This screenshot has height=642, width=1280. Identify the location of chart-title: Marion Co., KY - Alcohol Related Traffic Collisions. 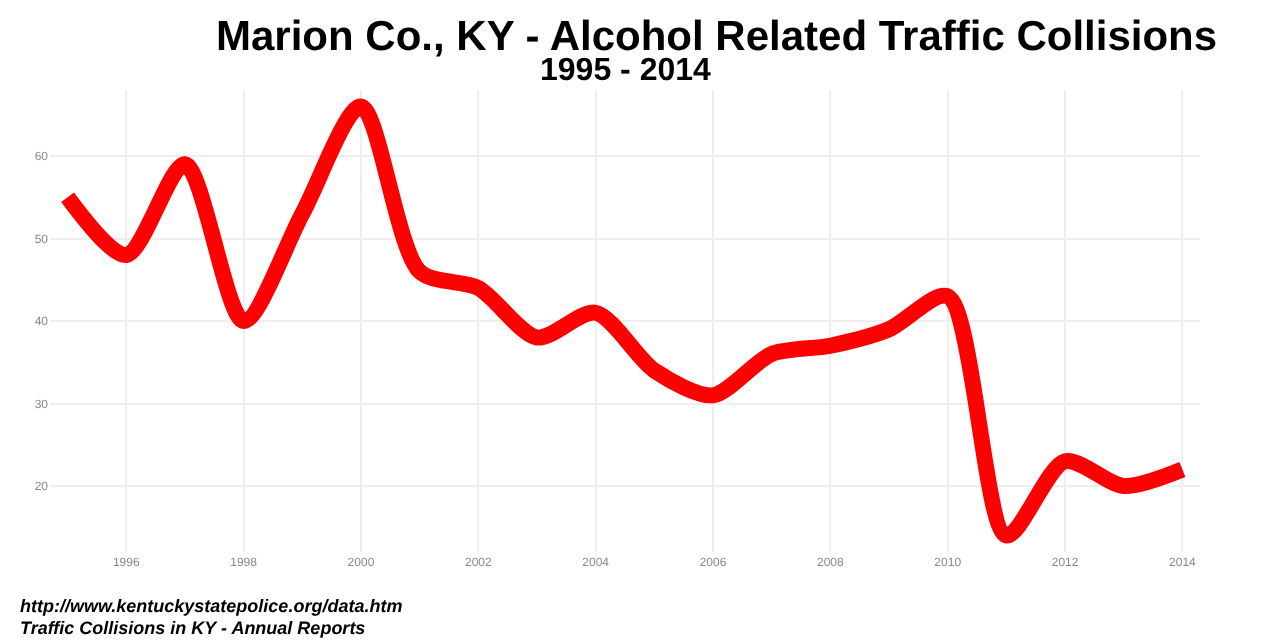
(717, 37).